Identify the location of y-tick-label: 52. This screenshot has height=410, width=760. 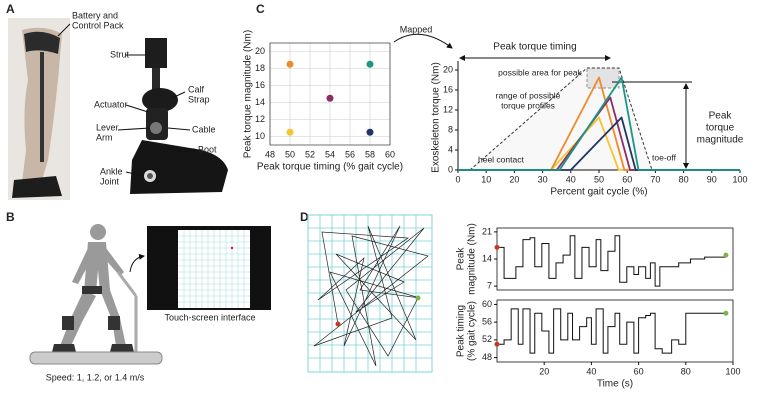
(487, 339).